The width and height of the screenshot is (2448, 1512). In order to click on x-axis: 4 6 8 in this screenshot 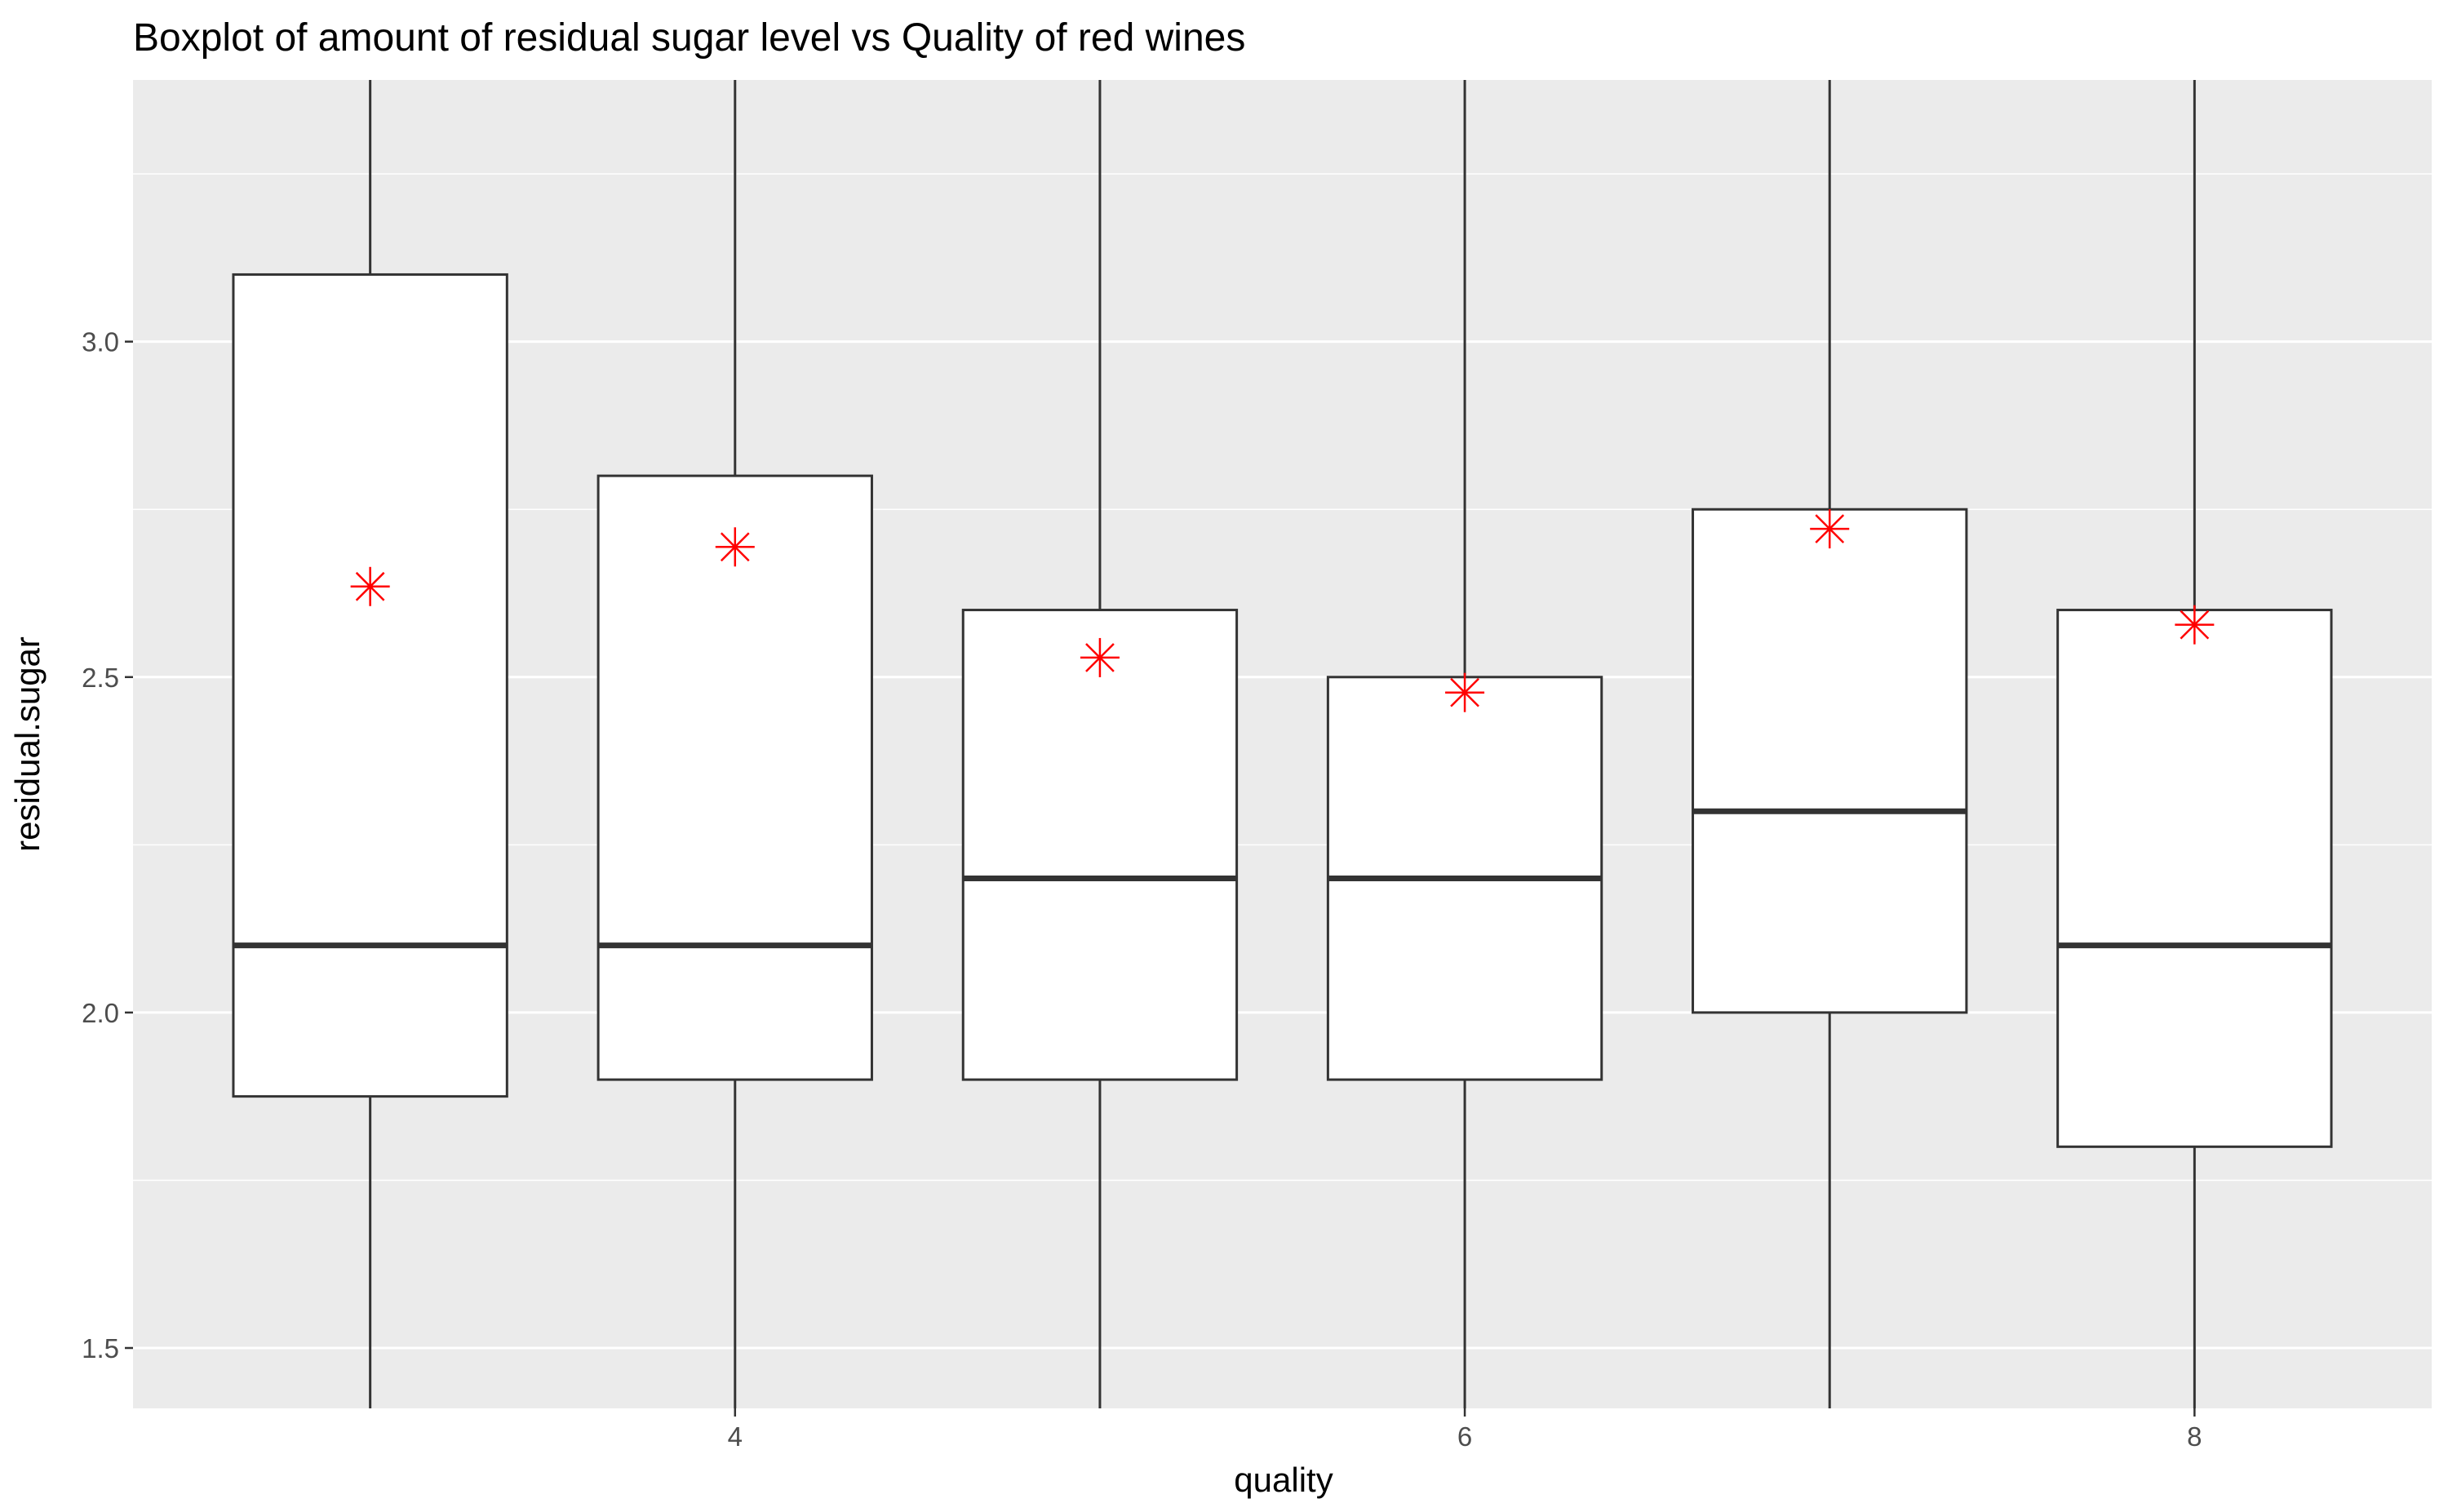, I will do `click(1465, 1430)`.